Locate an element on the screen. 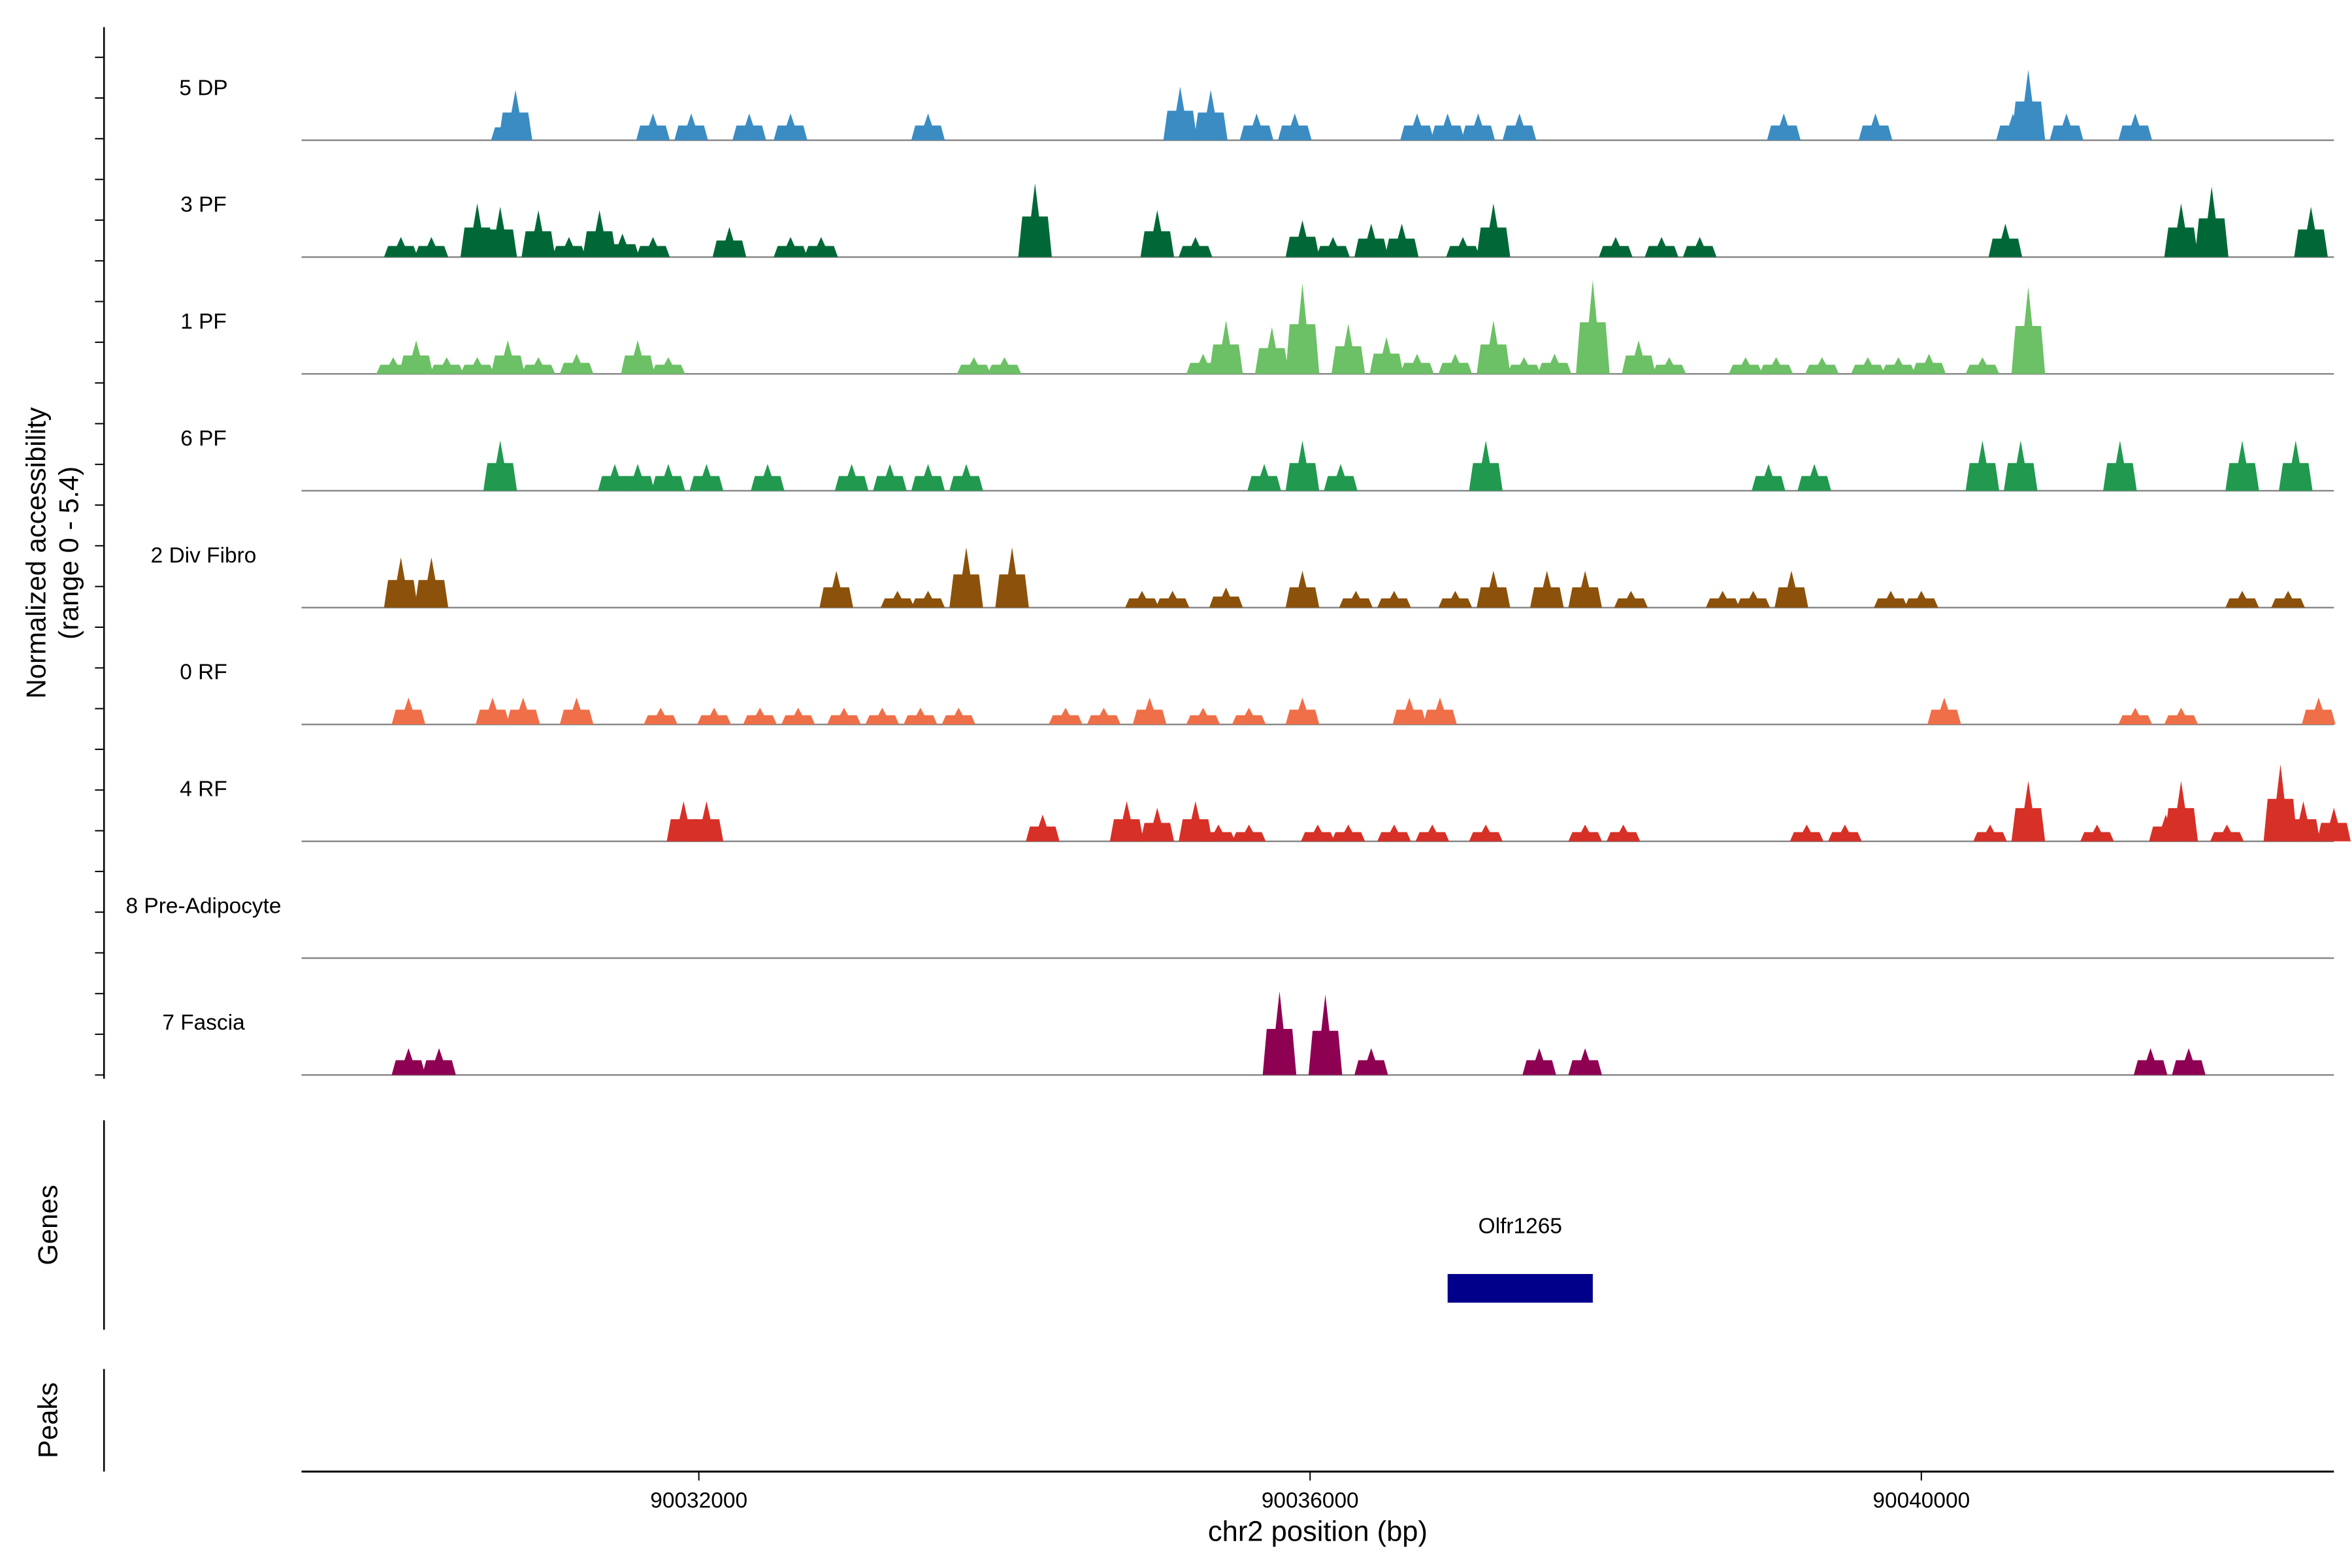 The height and width of the screenshot is (1568, 2352). track-7-fascia: 7 Fascia is located at coordinates (1248, 1033).